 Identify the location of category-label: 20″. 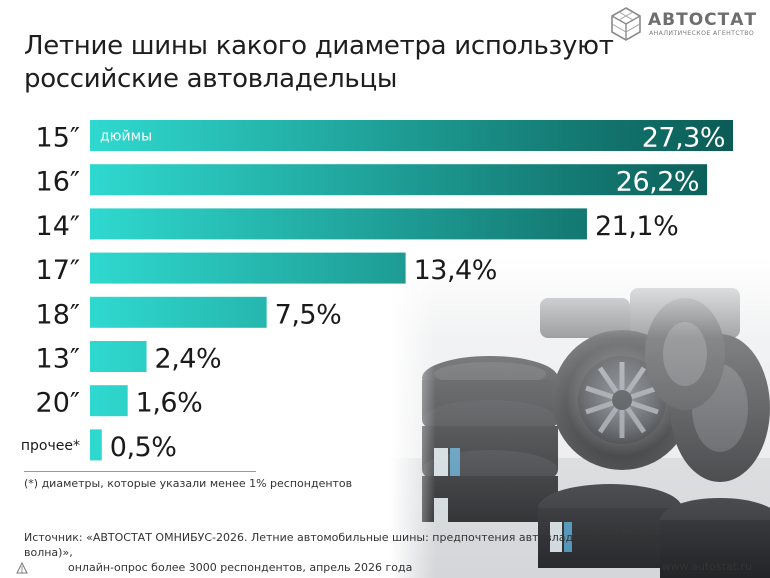
(58, 403).